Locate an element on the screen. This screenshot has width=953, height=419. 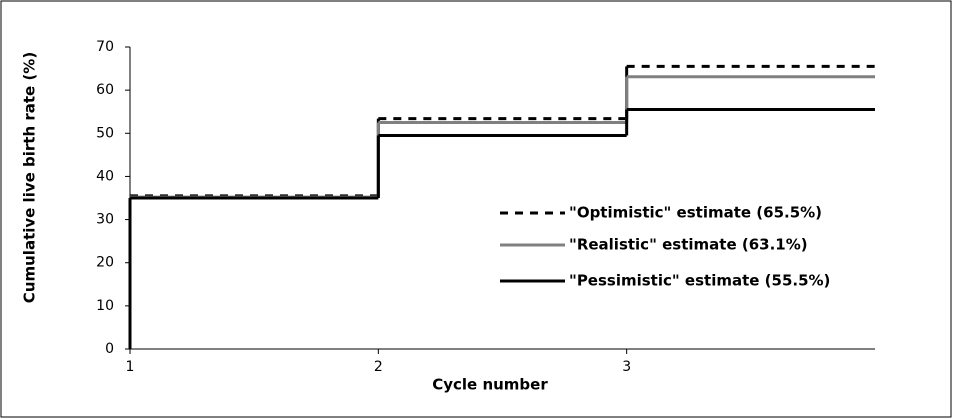
y-tick-label: 40 is located at coordinates (105, 176).